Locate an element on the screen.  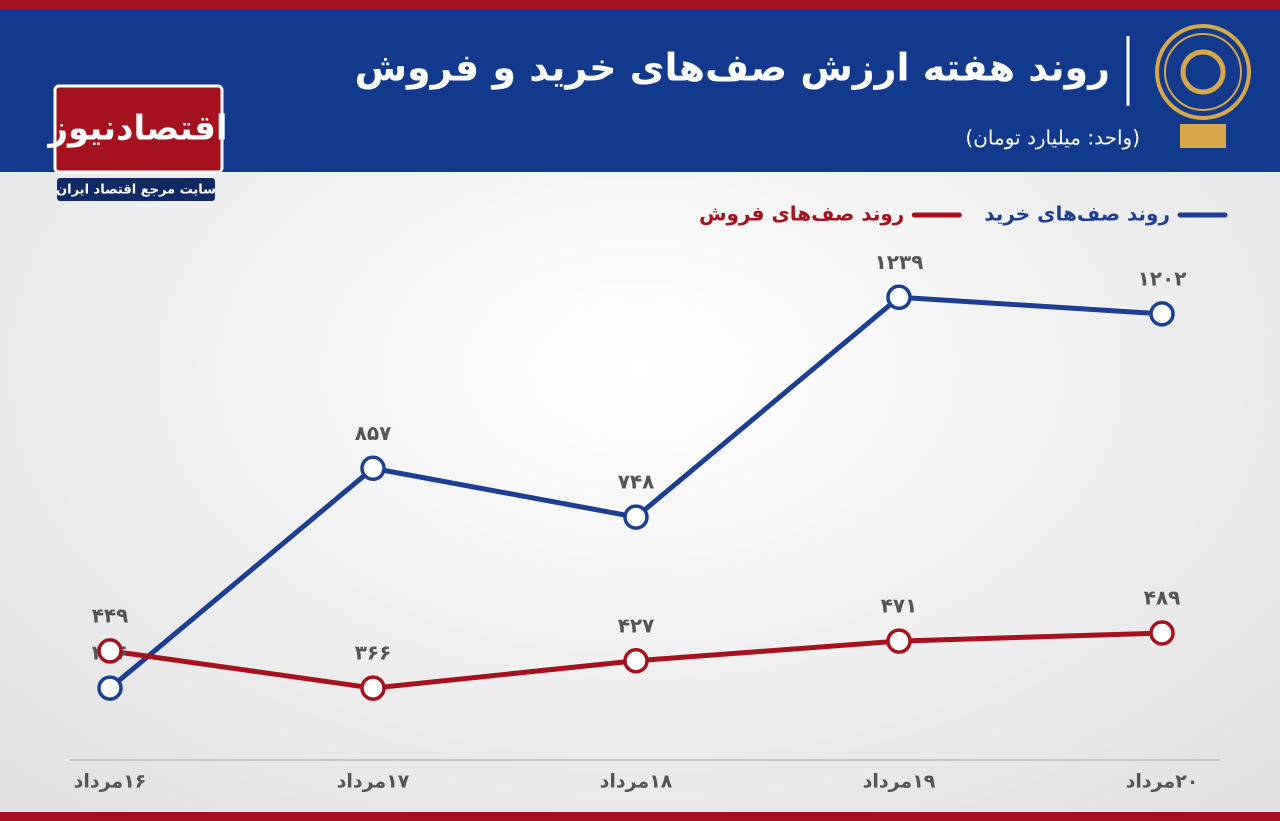
brand-tagline-box is located at coordinates (136, 189).